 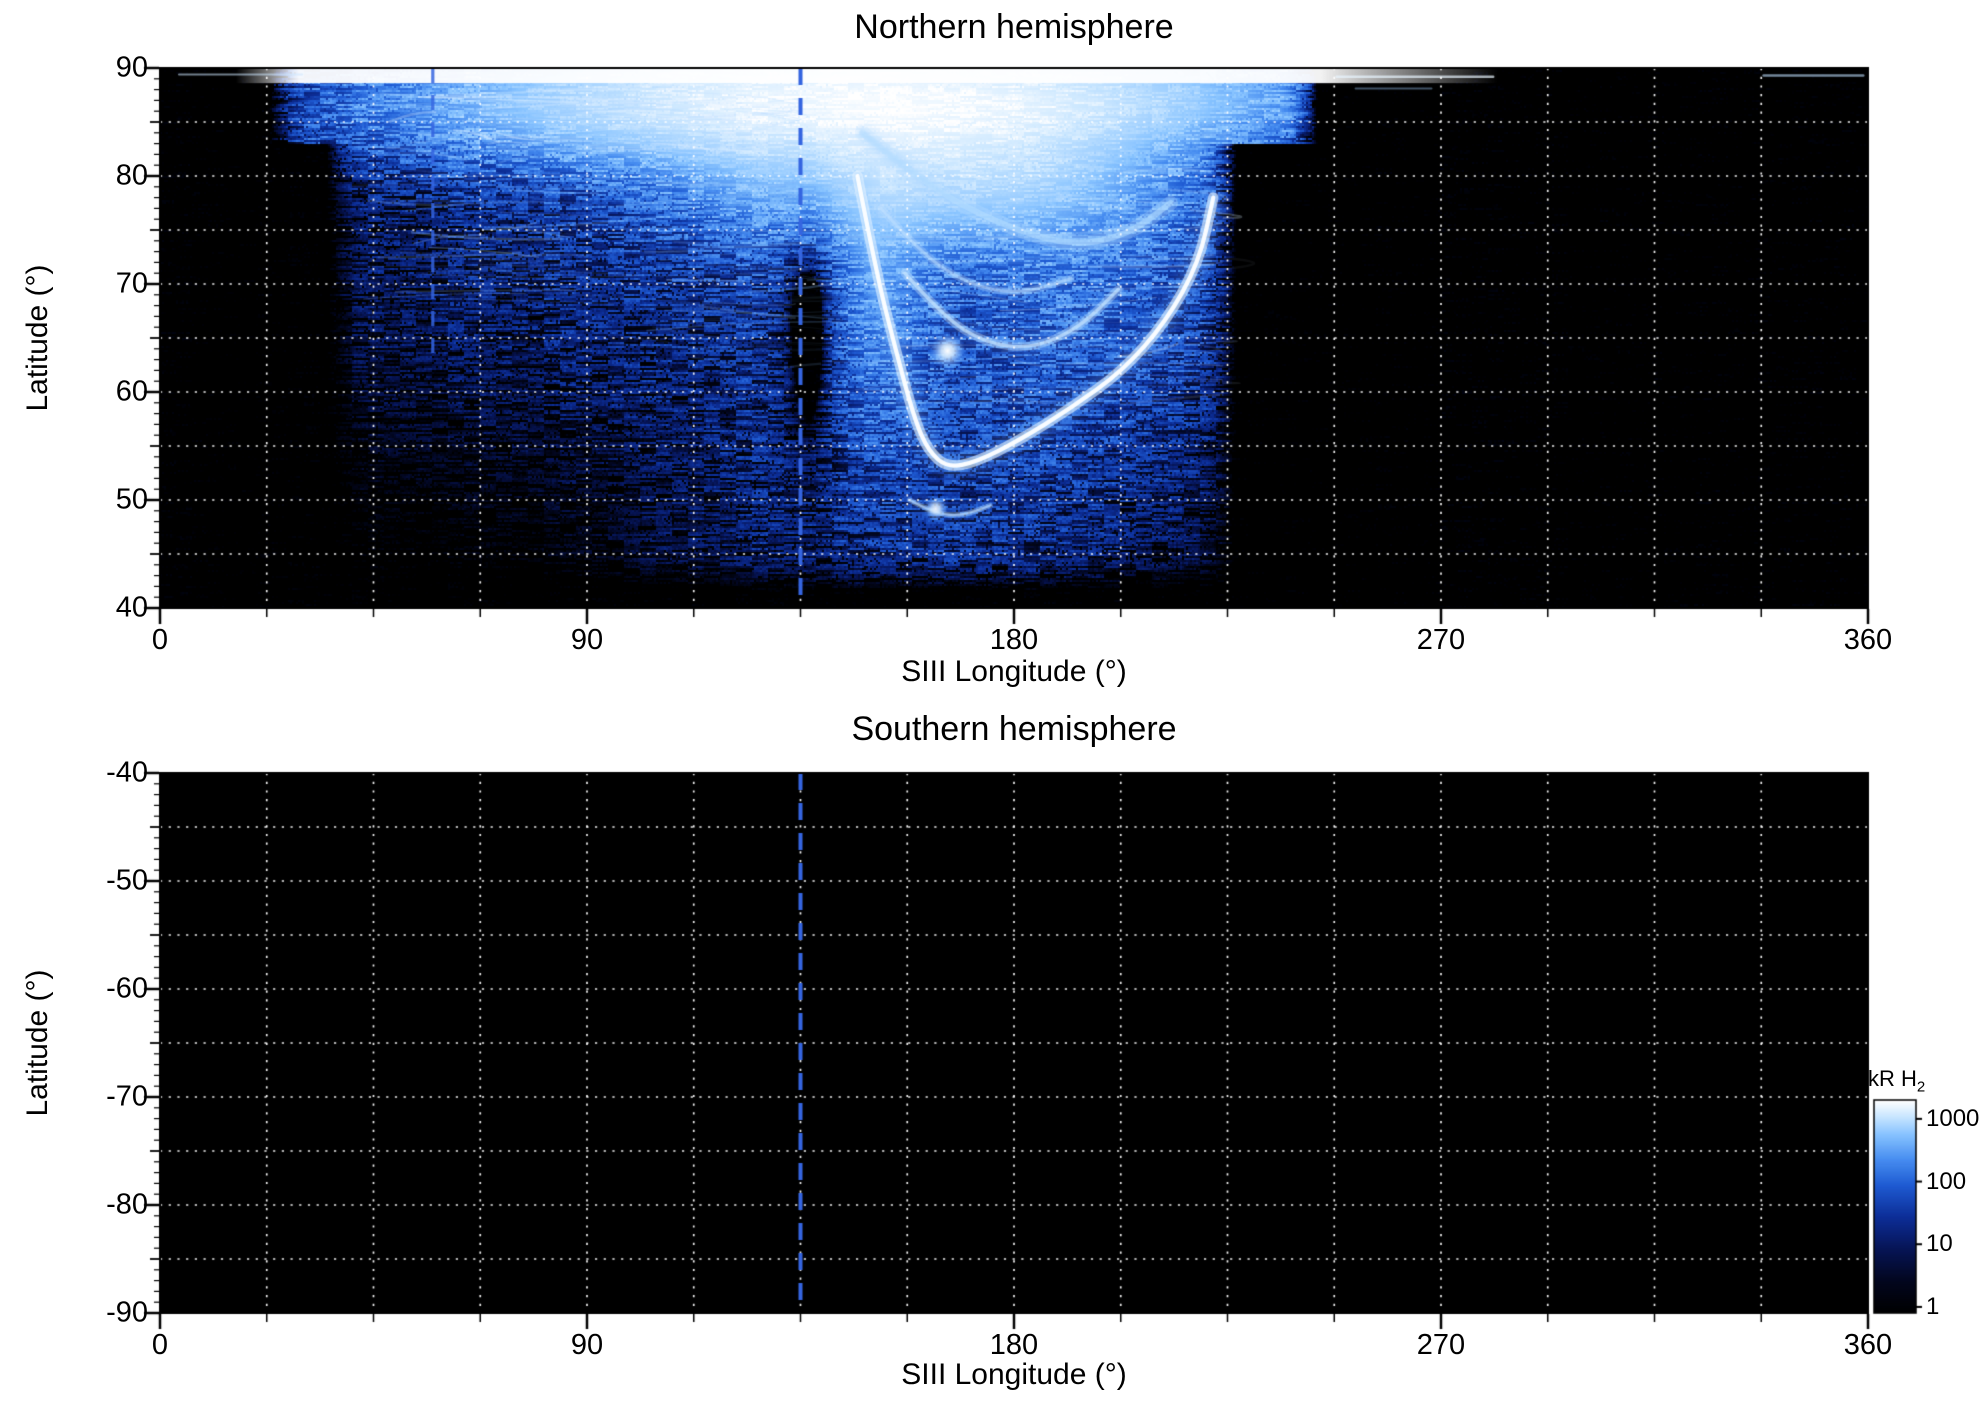 I want to click on north-panel-title: Northern hemisphere, so click(x=1014, y=27).